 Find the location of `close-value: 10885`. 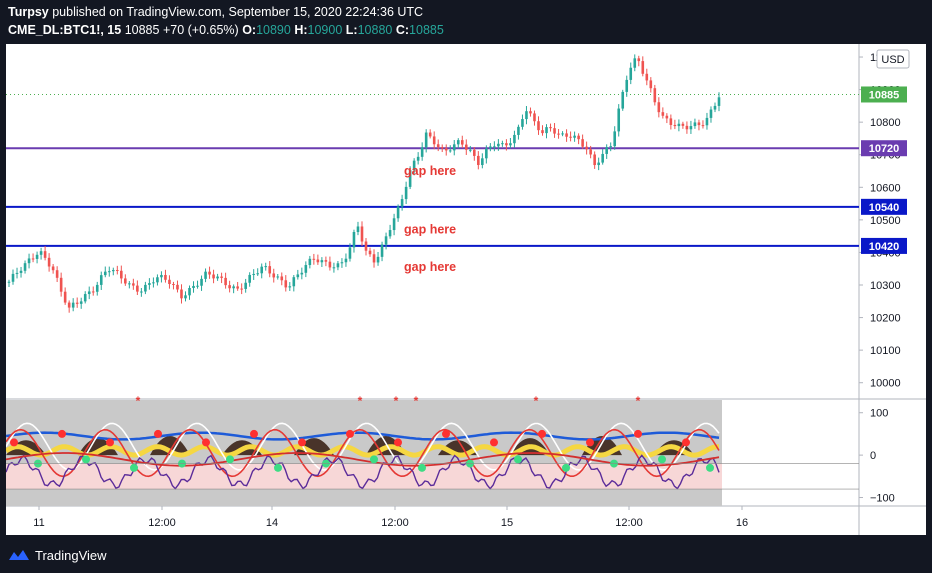

close-value: 10885 is located at coordinates (426, 30).